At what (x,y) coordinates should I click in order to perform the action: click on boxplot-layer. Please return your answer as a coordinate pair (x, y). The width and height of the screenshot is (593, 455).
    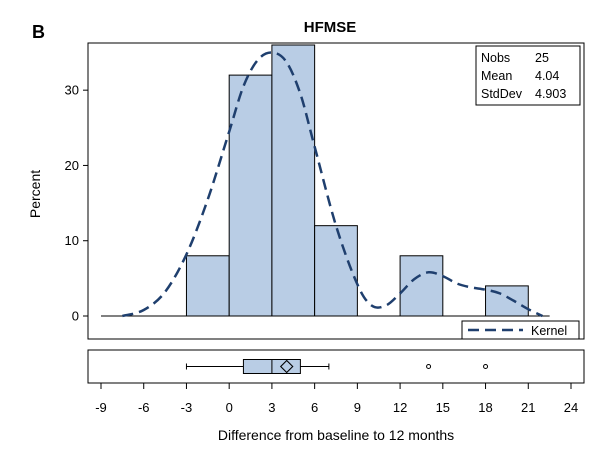
    Looking at the image, I should click on (337, 366).